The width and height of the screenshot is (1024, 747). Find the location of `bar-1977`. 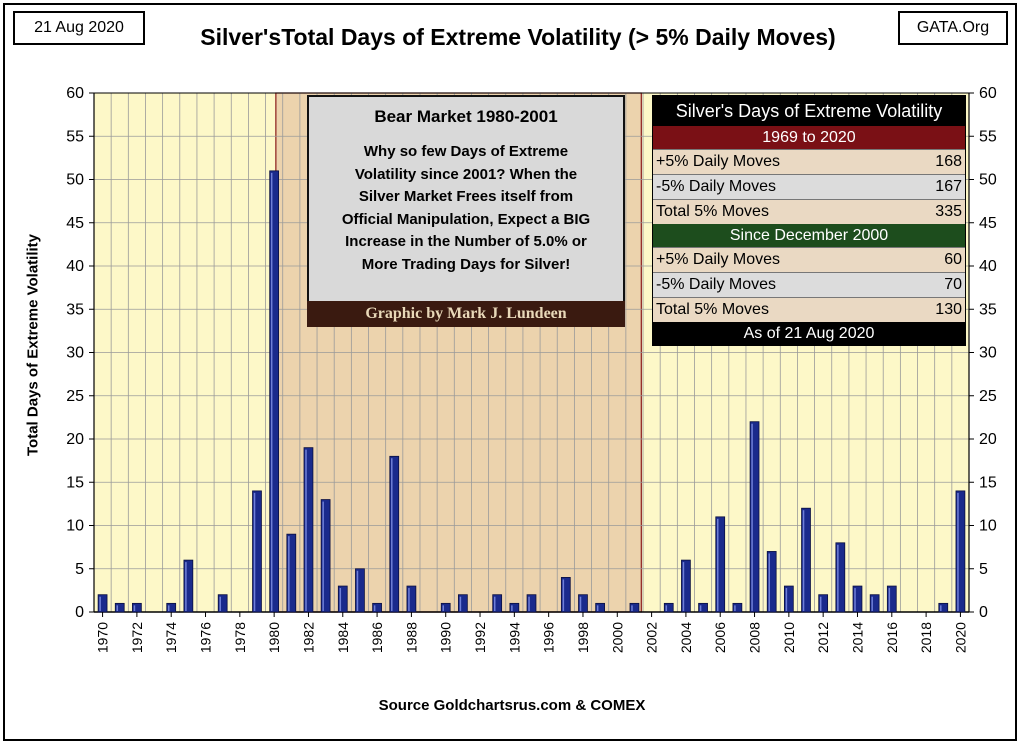

bar-1977 is located at coordinates (222, 603).